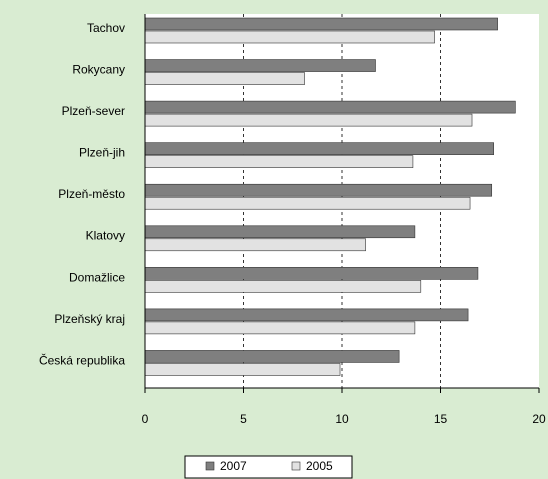  Describe the element at coordinates (342, 419) in the screenshot. I see `x-tick-label: 10` at that location.